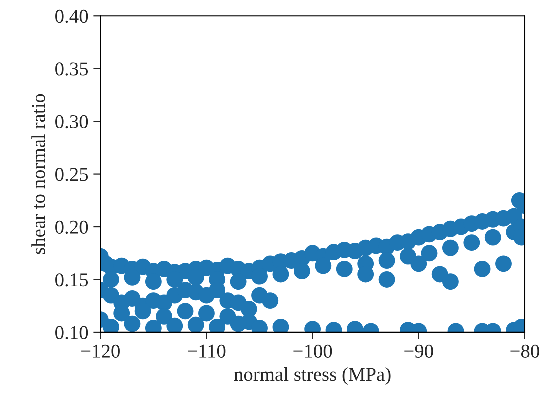 This screenshot has height=403, width=544. I want to click on x-tick-label: −110, so click(207, 351).